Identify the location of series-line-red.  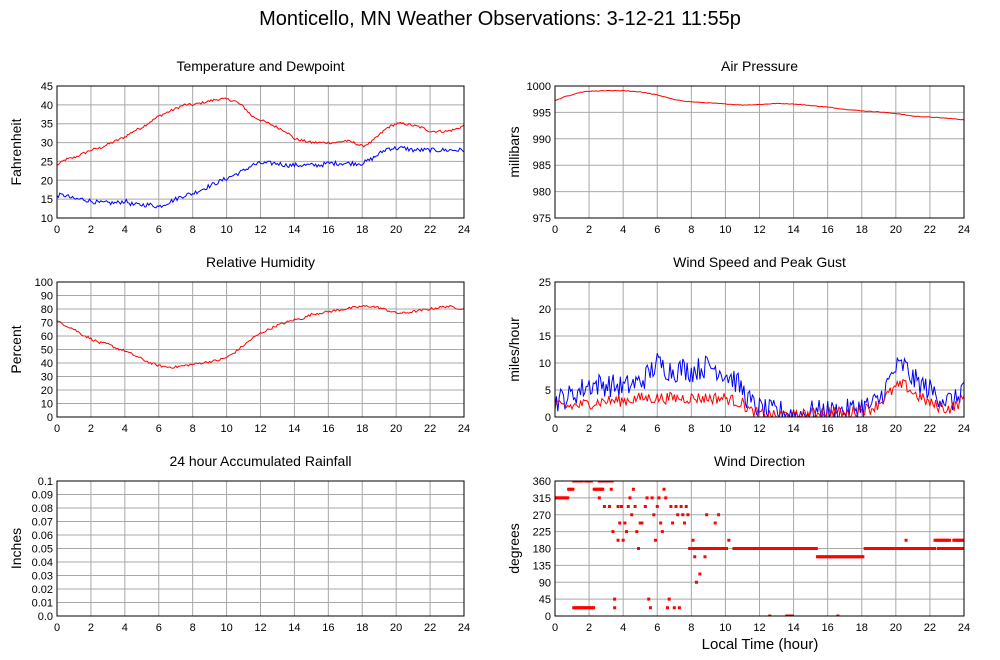
(260, 131).